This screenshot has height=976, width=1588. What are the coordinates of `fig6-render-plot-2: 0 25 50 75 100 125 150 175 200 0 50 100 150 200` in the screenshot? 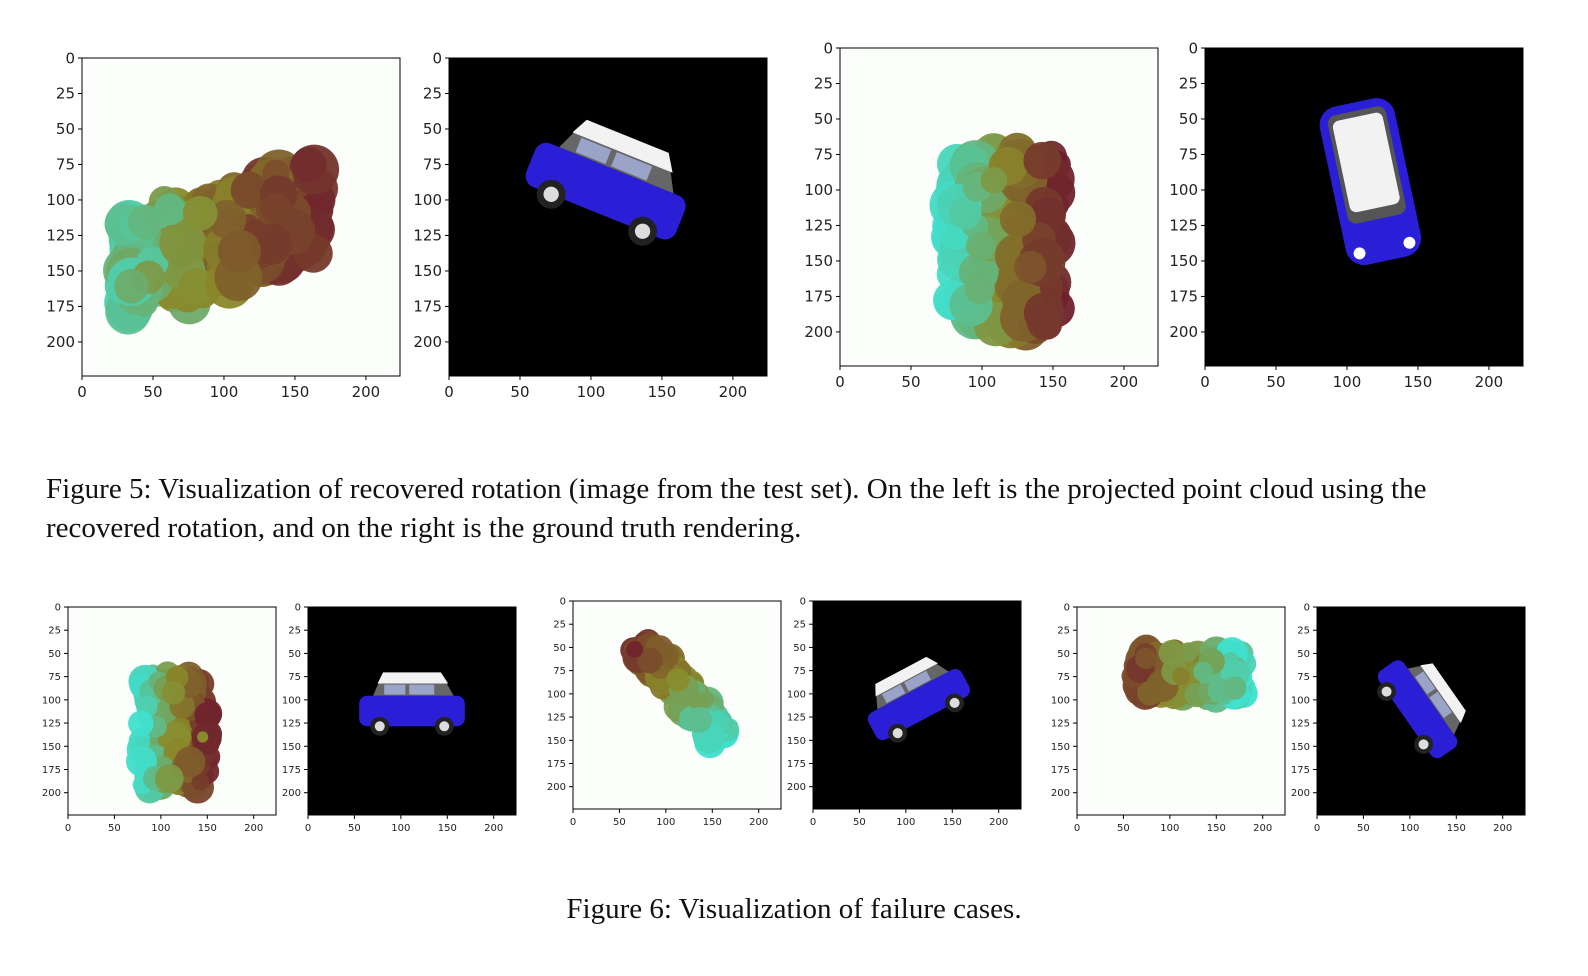 It's located at (903, 710).